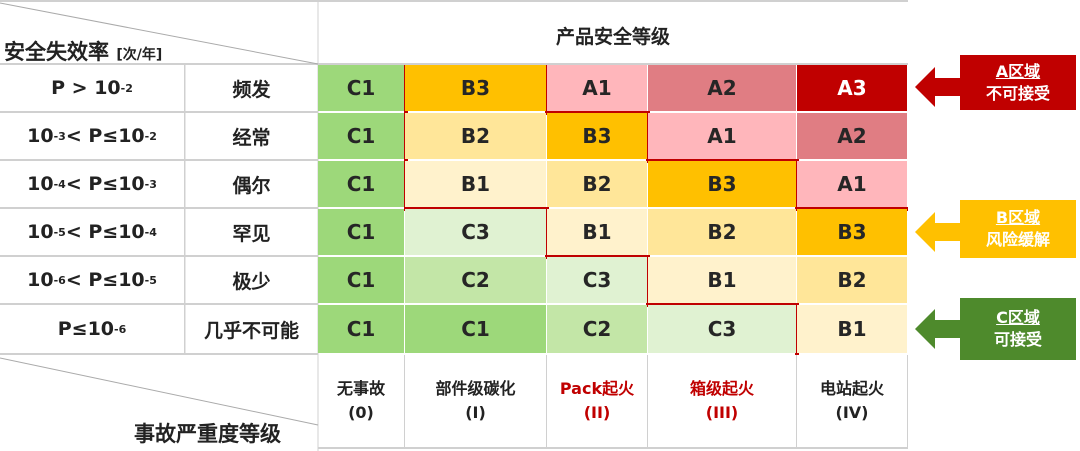 This screenshot has width=1080, height=451. Describe the element at coordinates (139, 55) in the screenshot. I see `text-label: [次/年]` at that location.